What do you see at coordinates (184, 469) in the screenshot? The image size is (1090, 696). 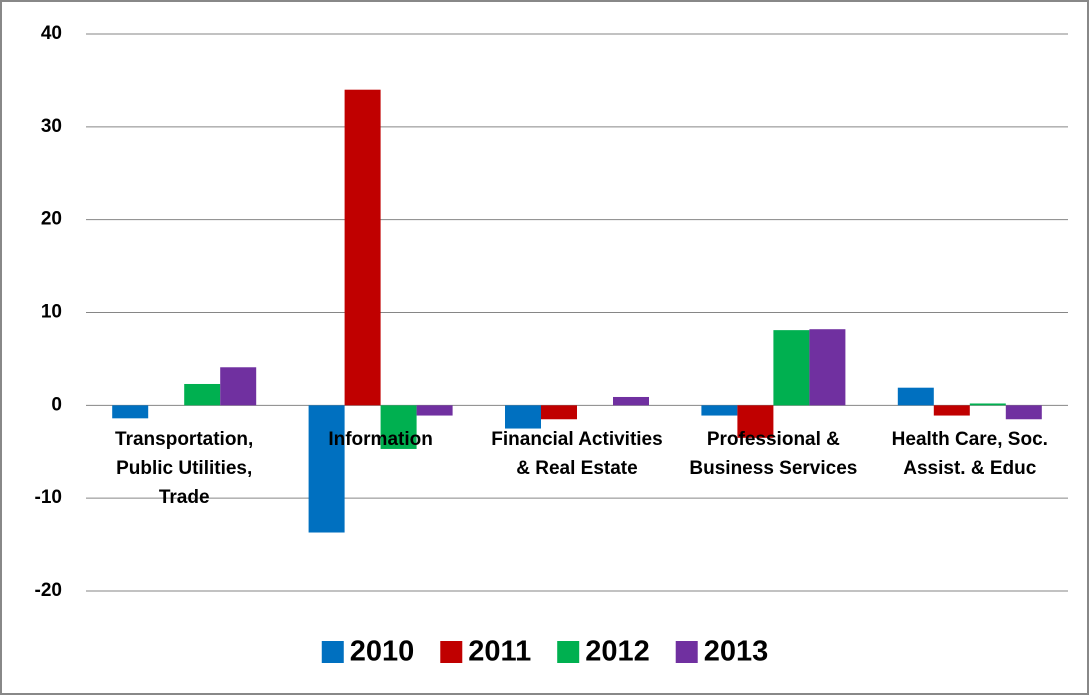 I see `x-tick-label: Transportation, Public Utilities, Trade` at bounding box center [184, 469].